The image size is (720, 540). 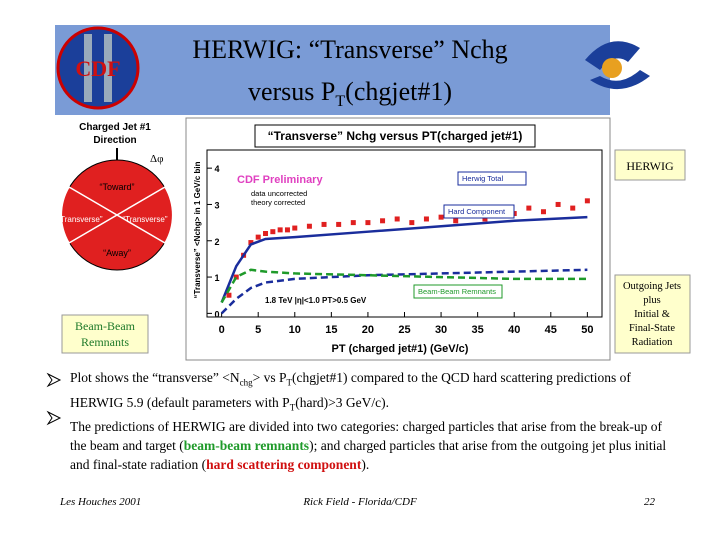 What do you see at coordinates (246, 382) in the screenshot?
I see `bullet-sub: chg` at bounding box center [246, 382].